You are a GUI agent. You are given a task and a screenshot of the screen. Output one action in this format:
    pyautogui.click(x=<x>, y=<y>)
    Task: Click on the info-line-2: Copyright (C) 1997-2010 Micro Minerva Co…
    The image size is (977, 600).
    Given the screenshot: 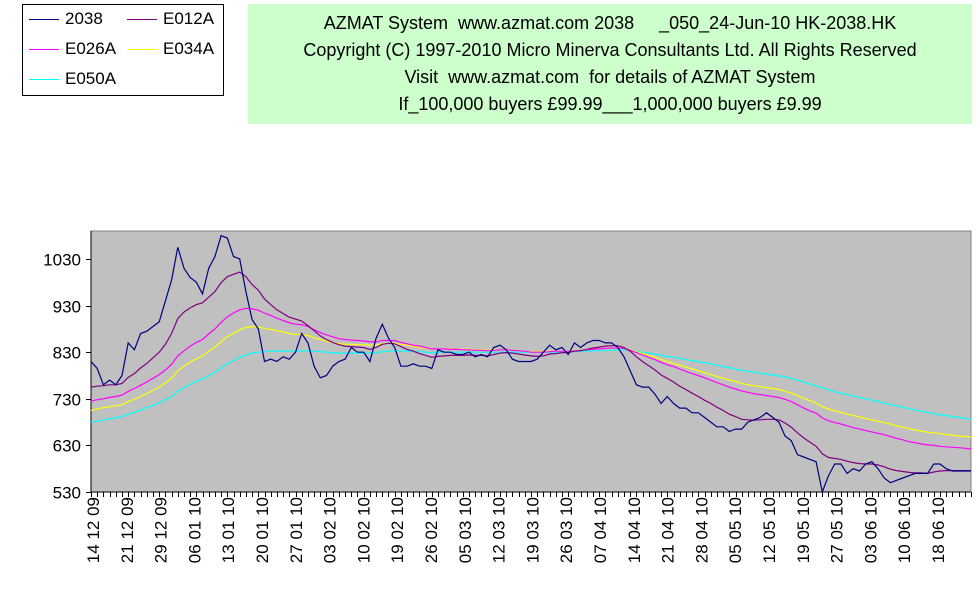 What is the action you would take?
    pyautogui.click(x=610, y=50)
    